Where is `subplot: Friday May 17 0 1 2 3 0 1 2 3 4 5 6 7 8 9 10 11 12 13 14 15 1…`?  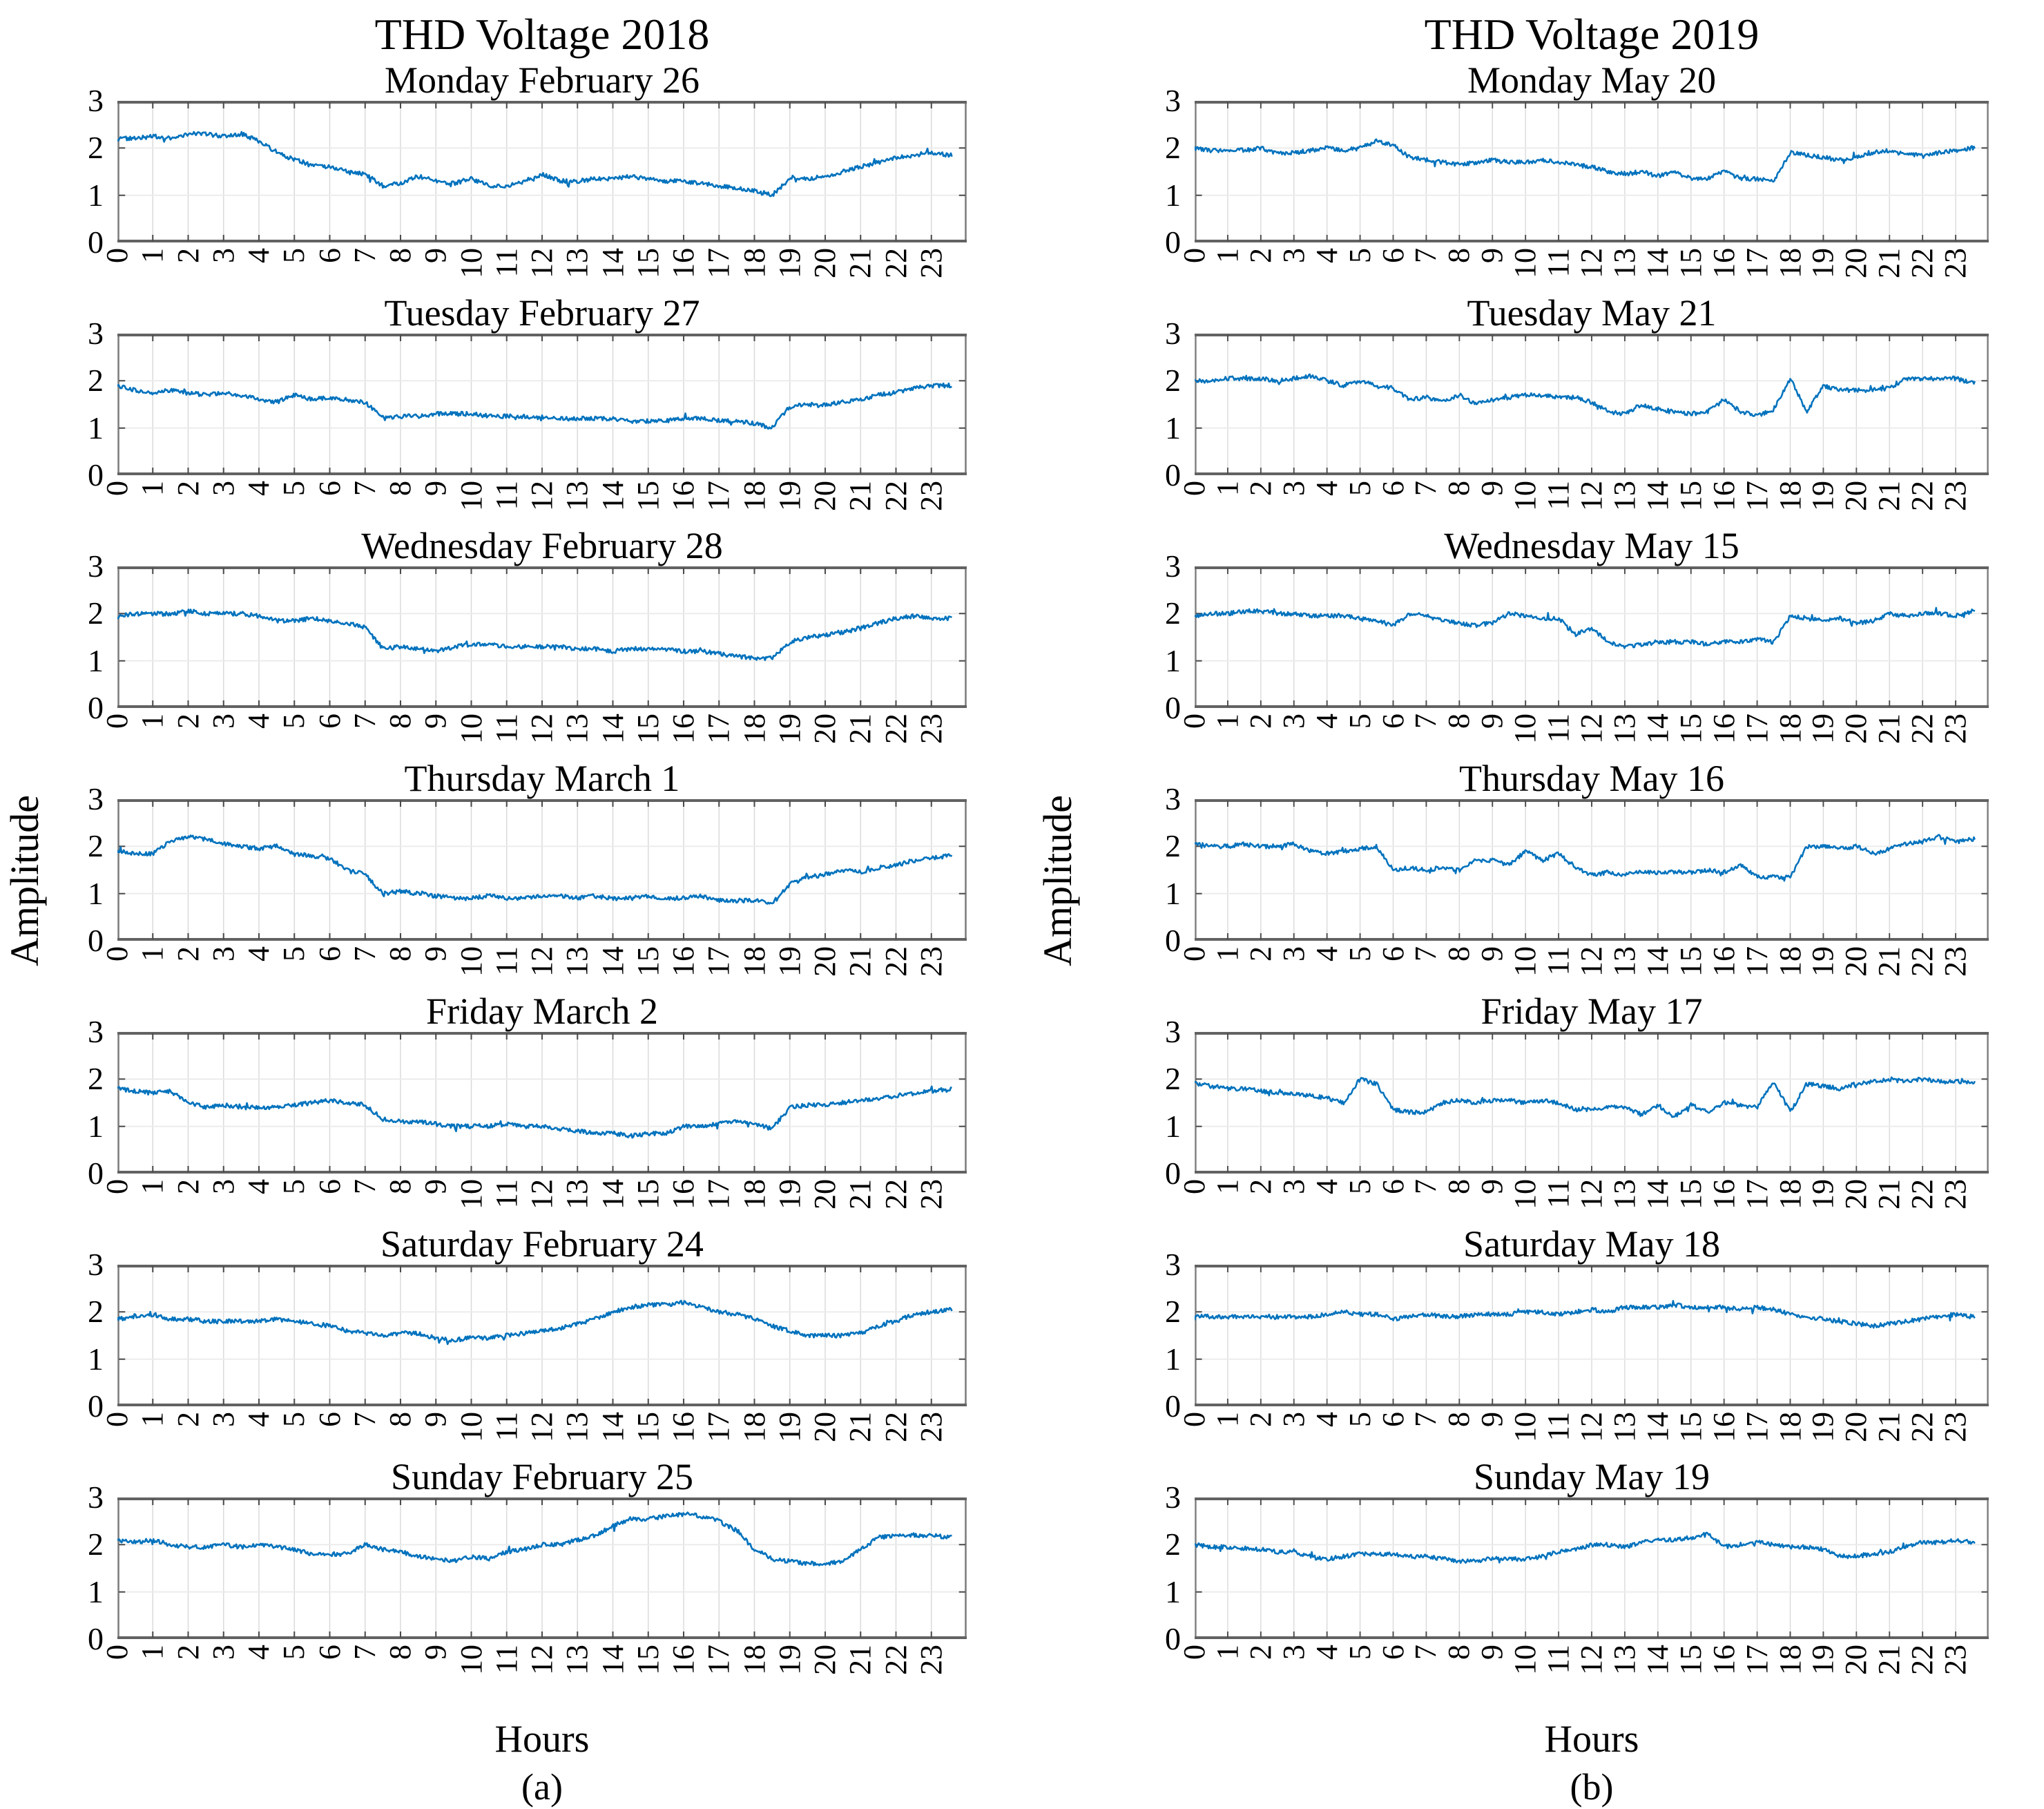
subplot: Friday May 17 0 1 2 3 0 1 2 3 4 5 6 7 8 9 10 11 12 13 14 15 1… is located at coordinates (1533, 1106).